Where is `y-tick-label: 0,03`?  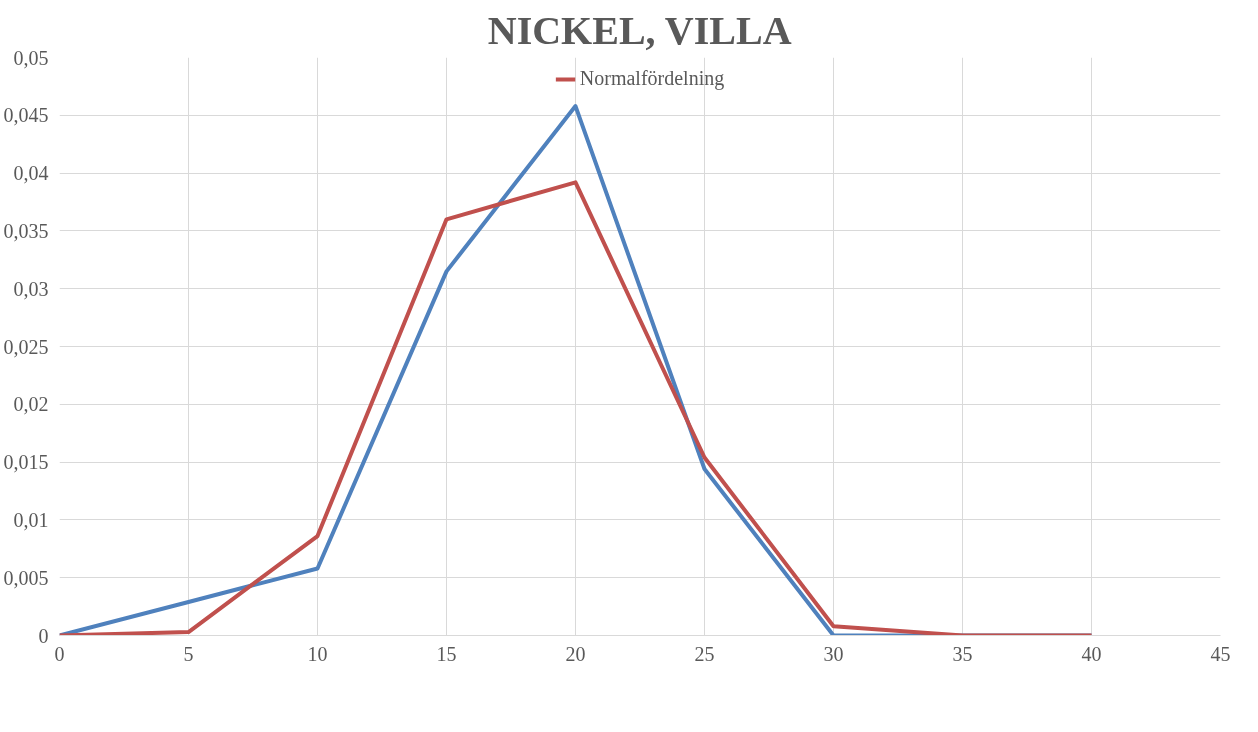 y-tick-label: 0,03 is located at coordinates (31, 288).